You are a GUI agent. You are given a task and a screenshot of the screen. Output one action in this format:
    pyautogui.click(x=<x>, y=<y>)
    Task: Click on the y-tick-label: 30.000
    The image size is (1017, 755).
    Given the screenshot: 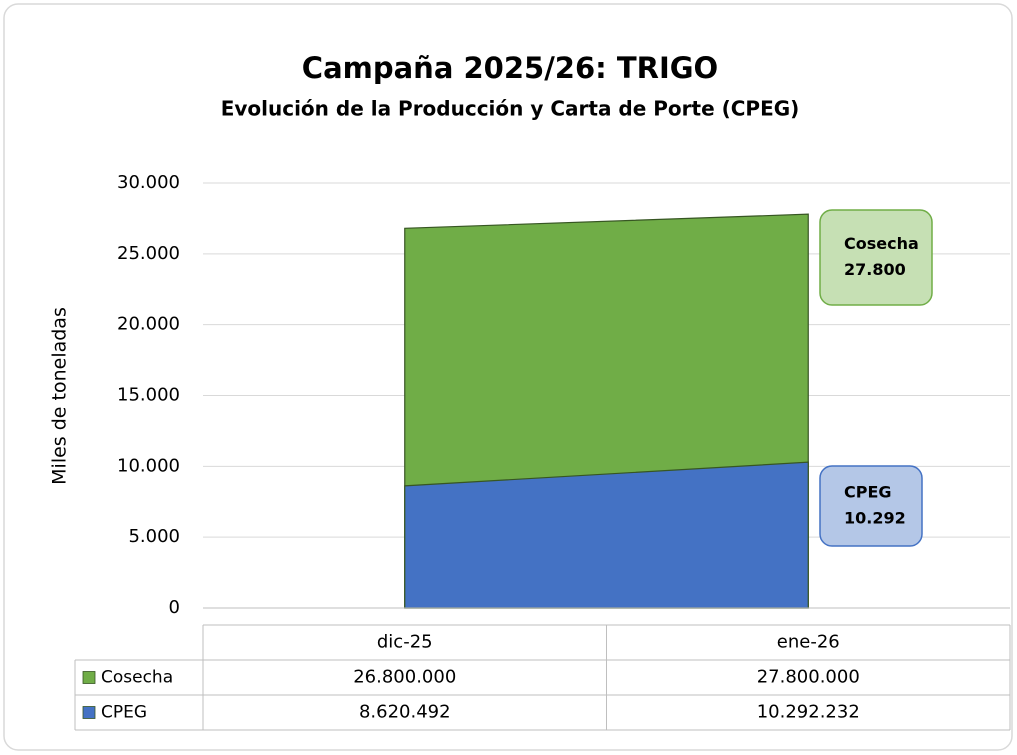 What is the action you would take?
    pyautogui.click(x=148, y=182)
    